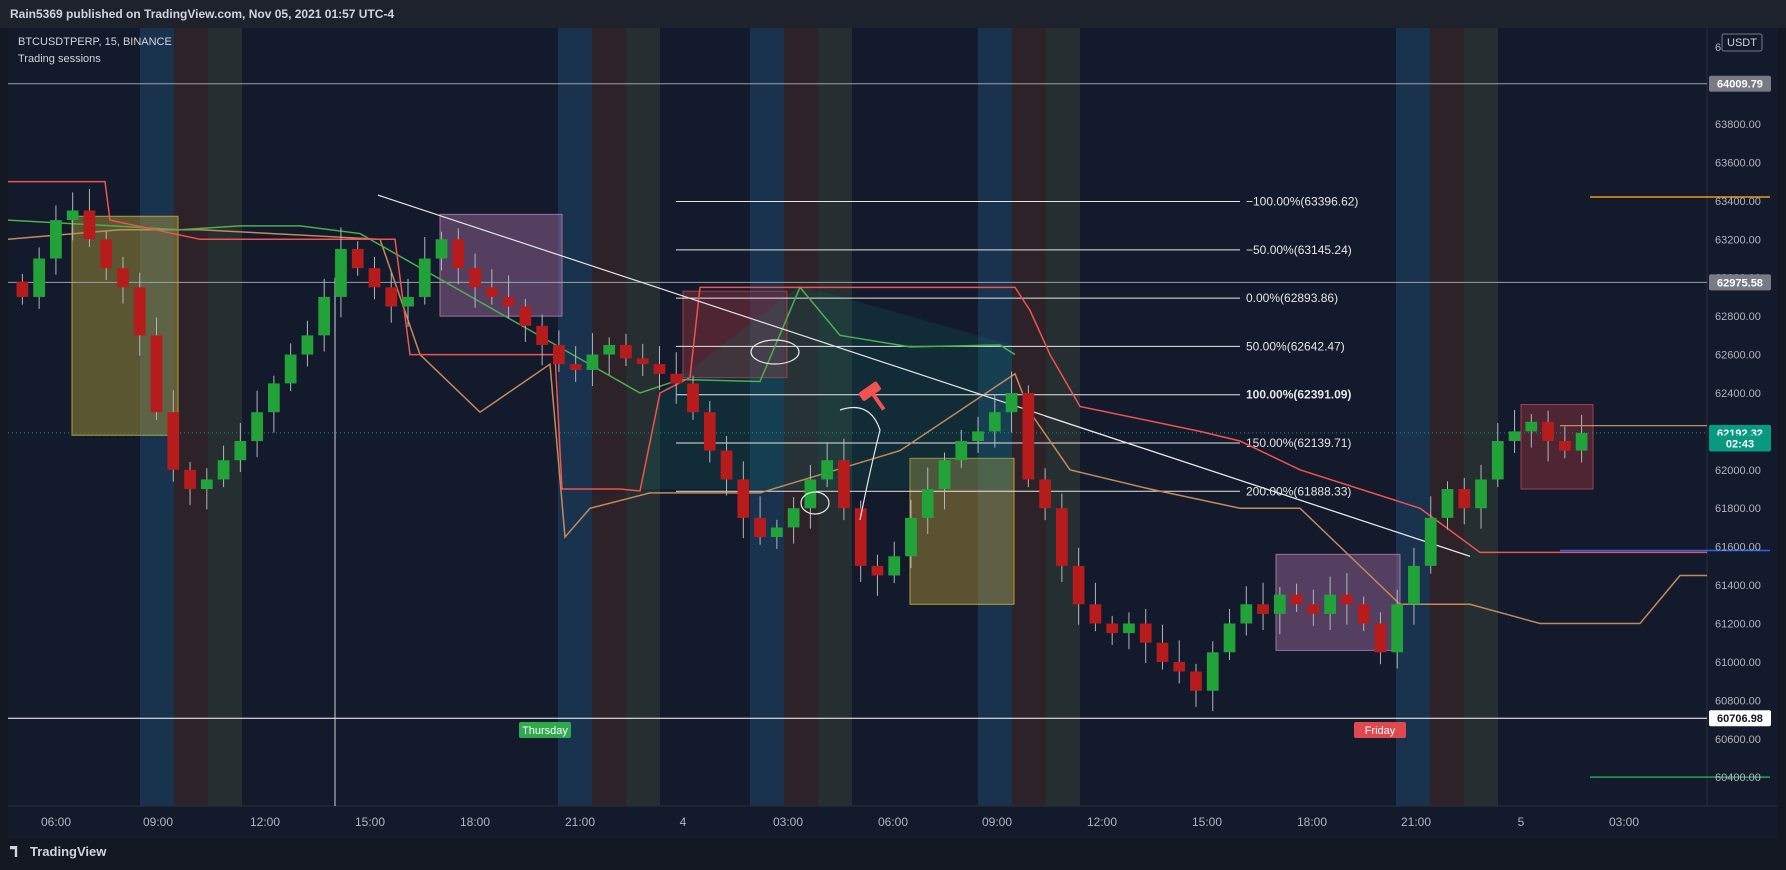 This screenshot has height=870, width=1786. What do you see at coordinates (872, 396) in the screenshot?
I see `hammer-icon` at bounding box center [872, 396].